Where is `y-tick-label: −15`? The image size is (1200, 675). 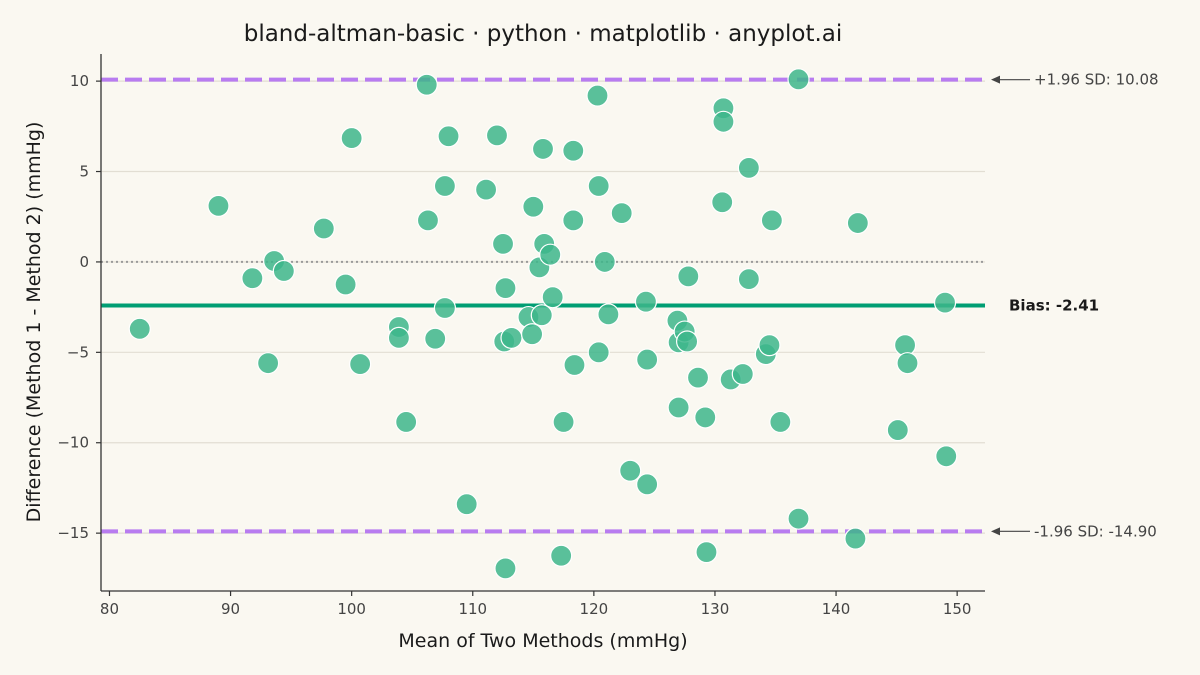 y-tick-label: −15 is located at coordinates (73, 533).